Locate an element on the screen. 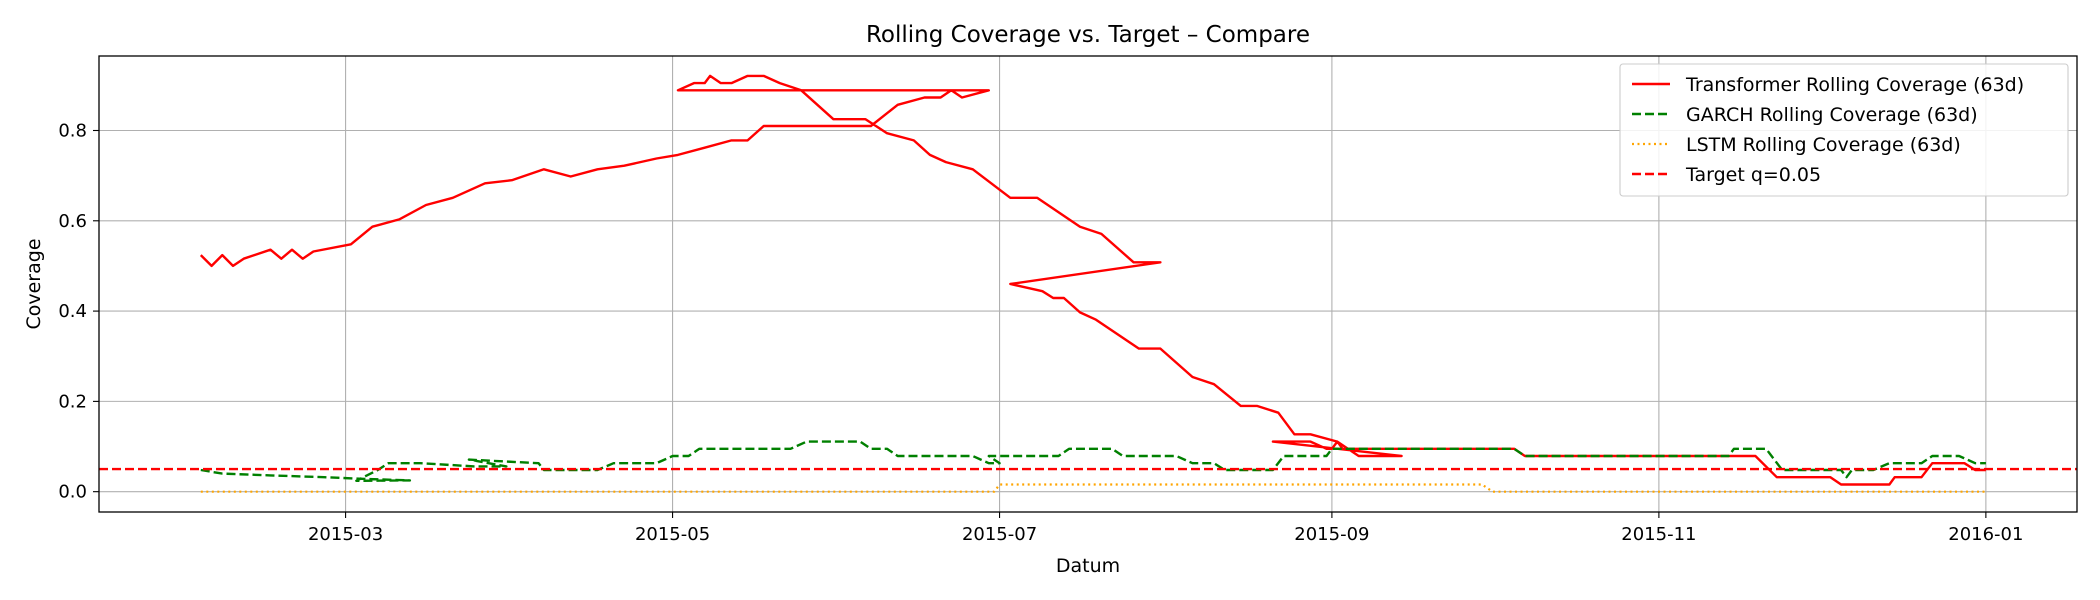 Image resolution: width=2100 pixels, height=600 pixels. chart-title: Rolling Coverage vs. Target – Compare is located at coordinates (1088, 35).